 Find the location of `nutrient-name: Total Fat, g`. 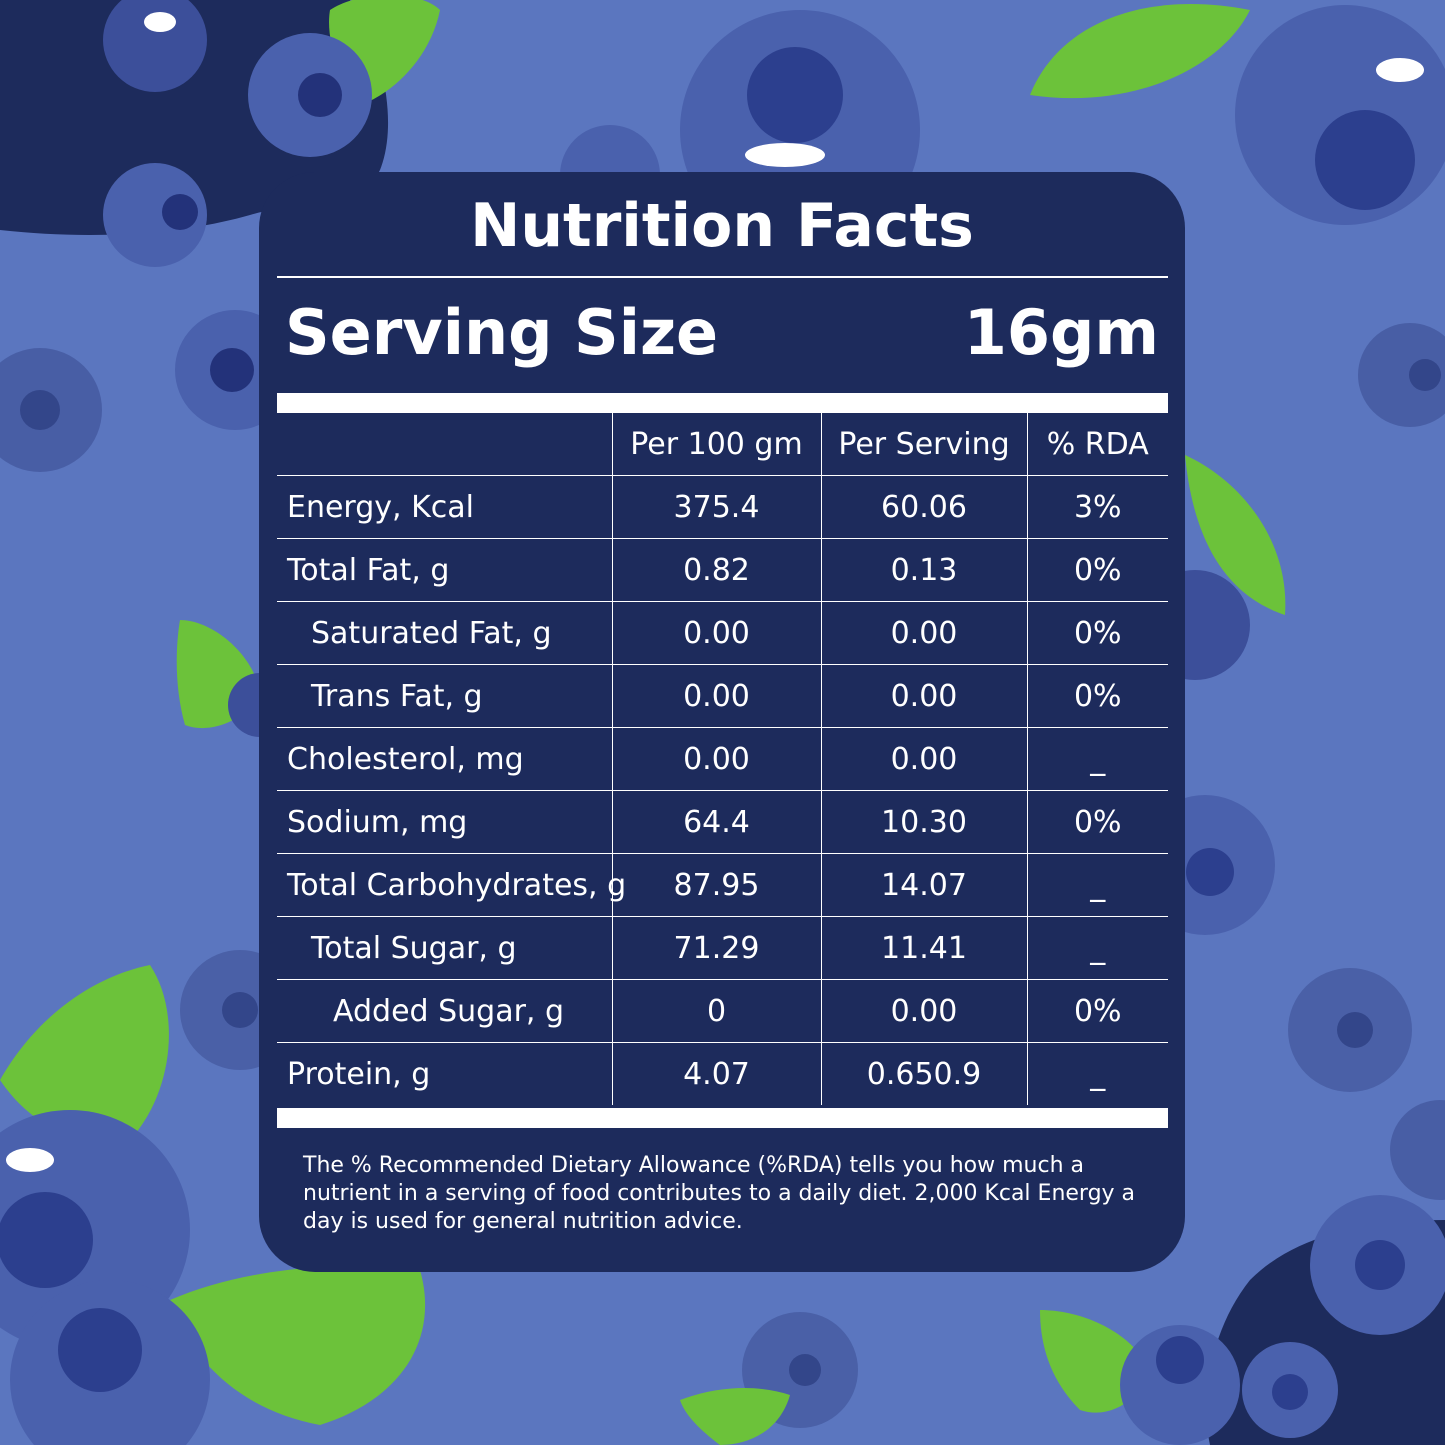

nutrient-name: Total Fat, g is located at coordinates (445, 570).